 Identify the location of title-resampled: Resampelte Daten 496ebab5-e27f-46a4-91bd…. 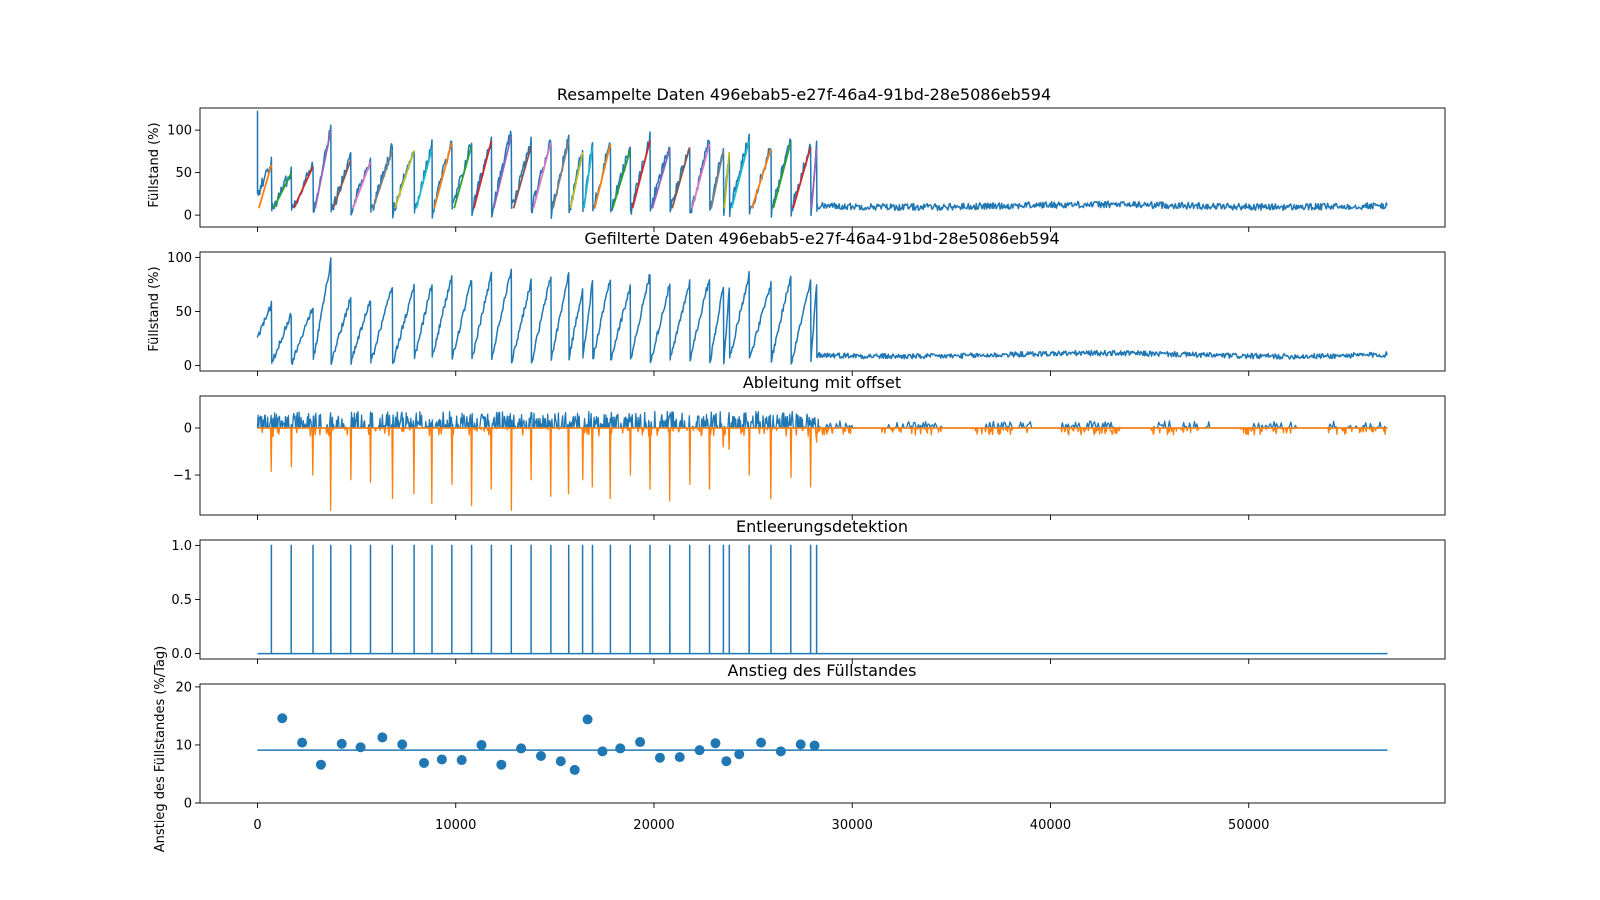
(804, 94).